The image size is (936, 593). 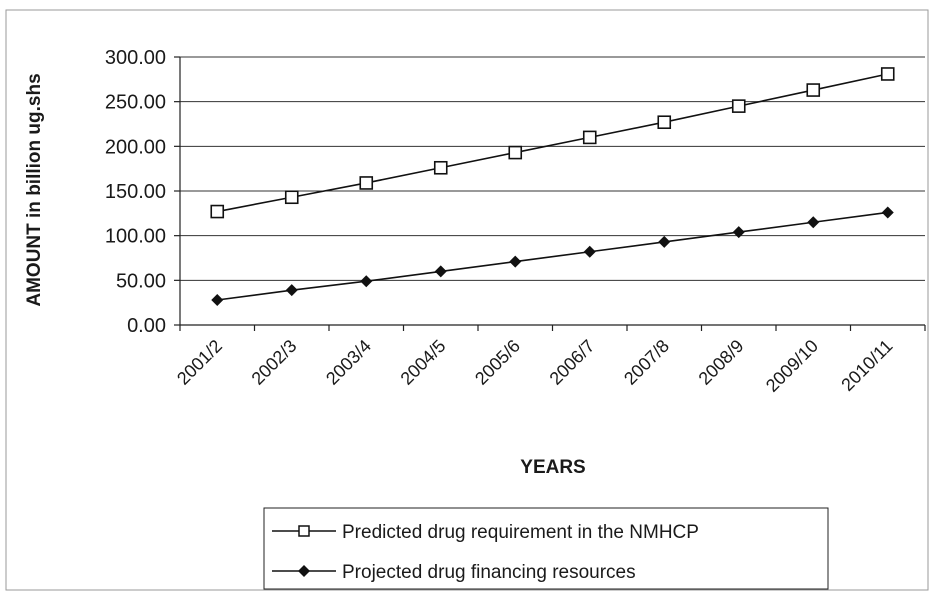 I want to click on x-tick-label: 2001/2, so click(x=199, y=362).